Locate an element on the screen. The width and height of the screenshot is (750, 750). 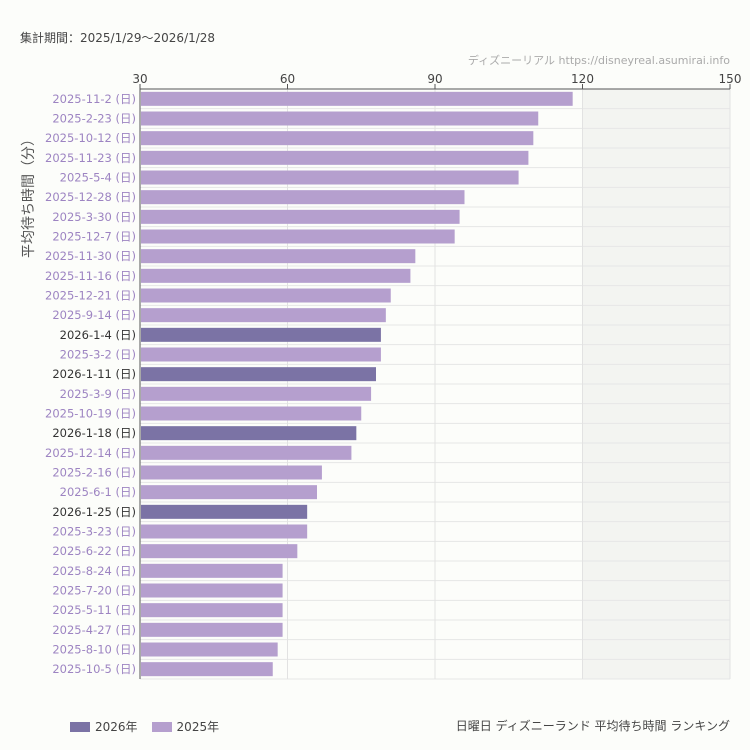
category-label: 2025-12-14 (日) is located at coordinates (90, 453).